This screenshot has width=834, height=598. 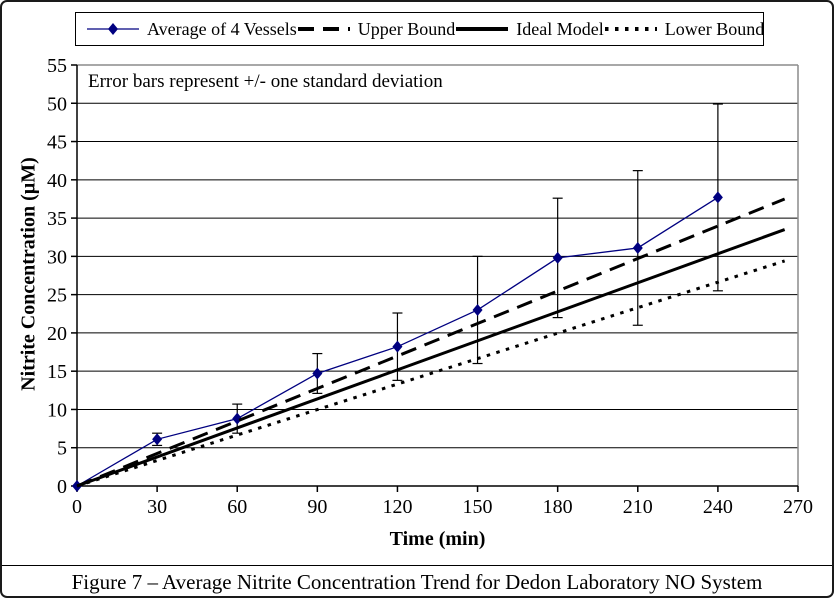 What do you see at coordinates (317, 507) in the screenshot?
I see `x-tick-label: 90` at bounding box center [317, 507].